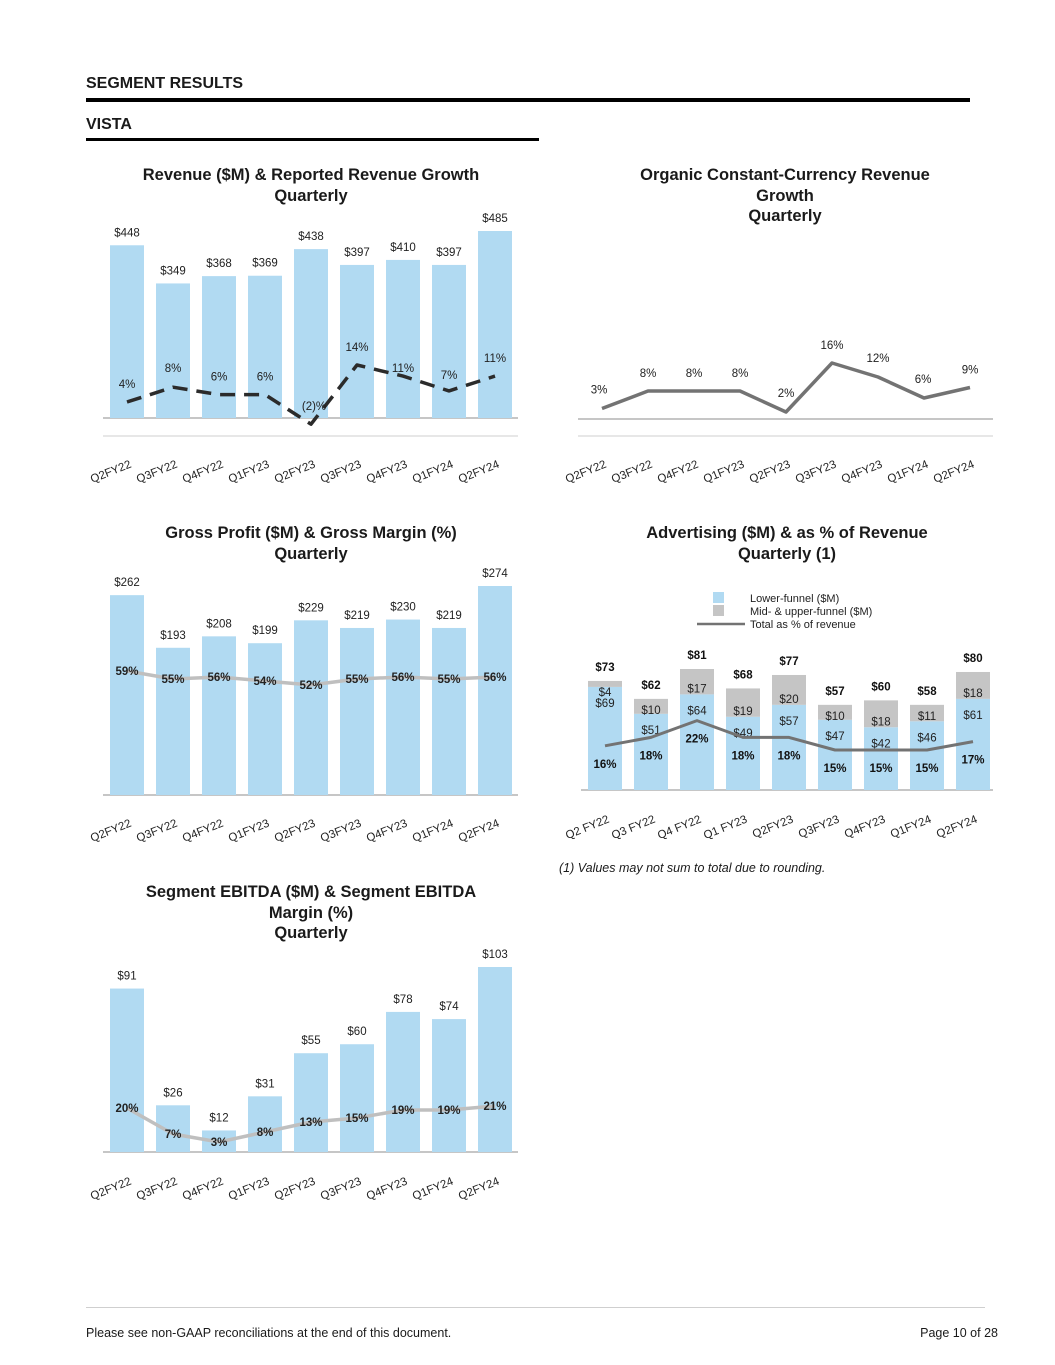  What do you see at coordinates (249, 1189) in the screenshot?
I see `x-axis-category-label: Q1FY23` at bounding box center [249, 1189].